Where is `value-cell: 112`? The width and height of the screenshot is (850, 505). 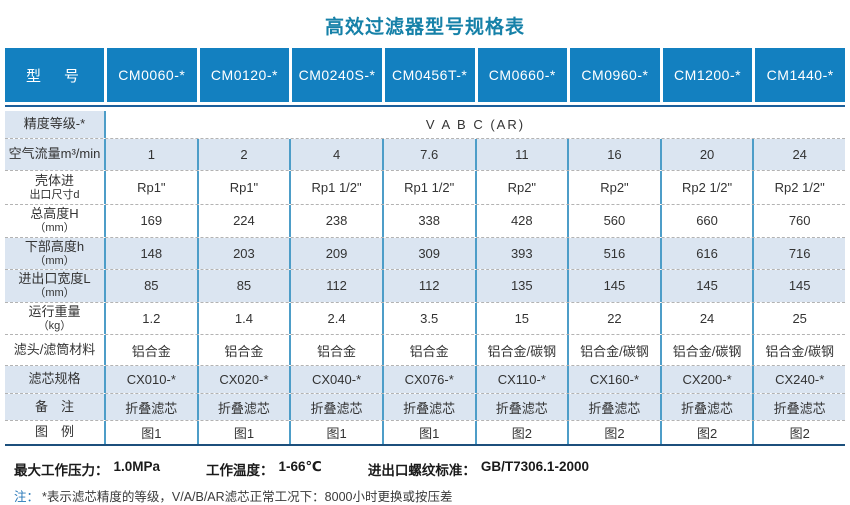
value-cell: 112 is located at coordinates (335, 286).